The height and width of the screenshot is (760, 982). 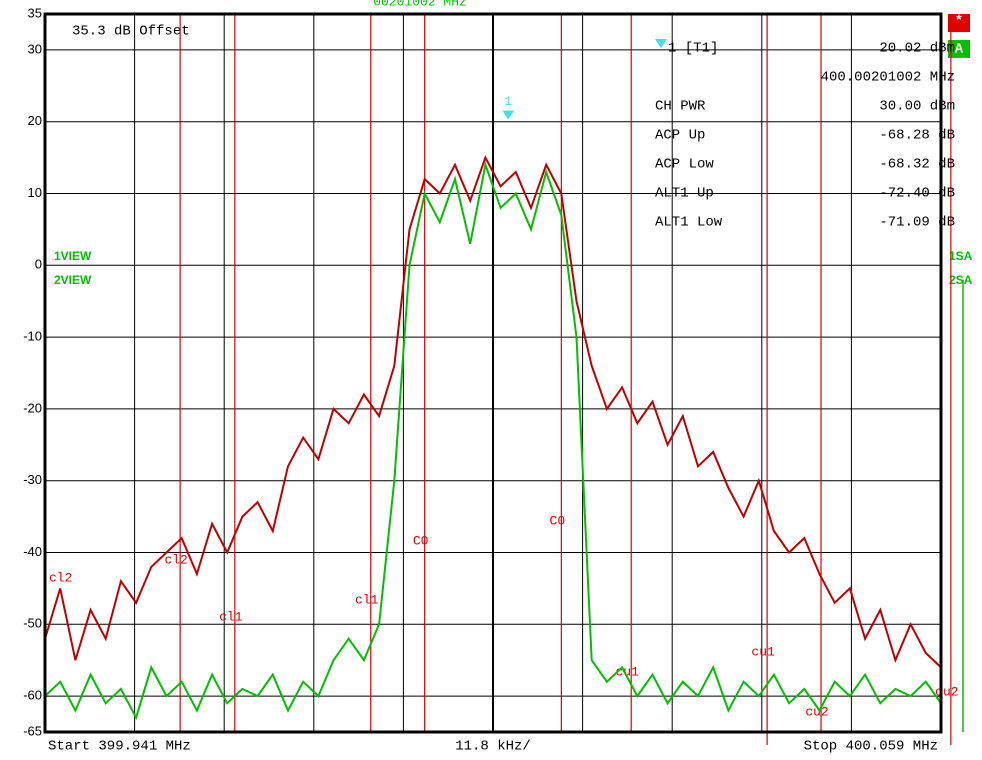 I want to click on y-tick-label: -10, so click(x=32, y=336).